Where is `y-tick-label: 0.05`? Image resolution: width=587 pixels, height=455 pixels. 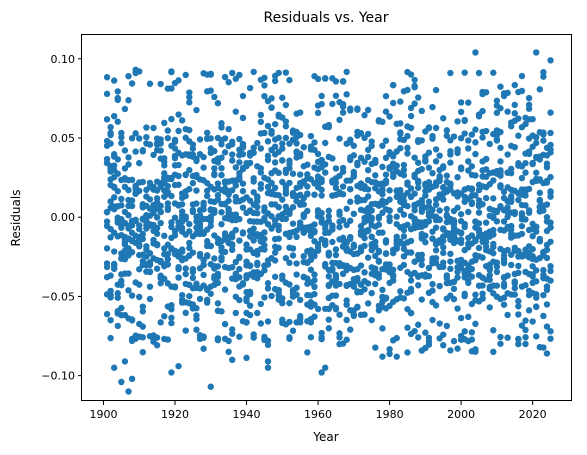 y-tick-label: 0.05 is located at coordinates (63, 138).